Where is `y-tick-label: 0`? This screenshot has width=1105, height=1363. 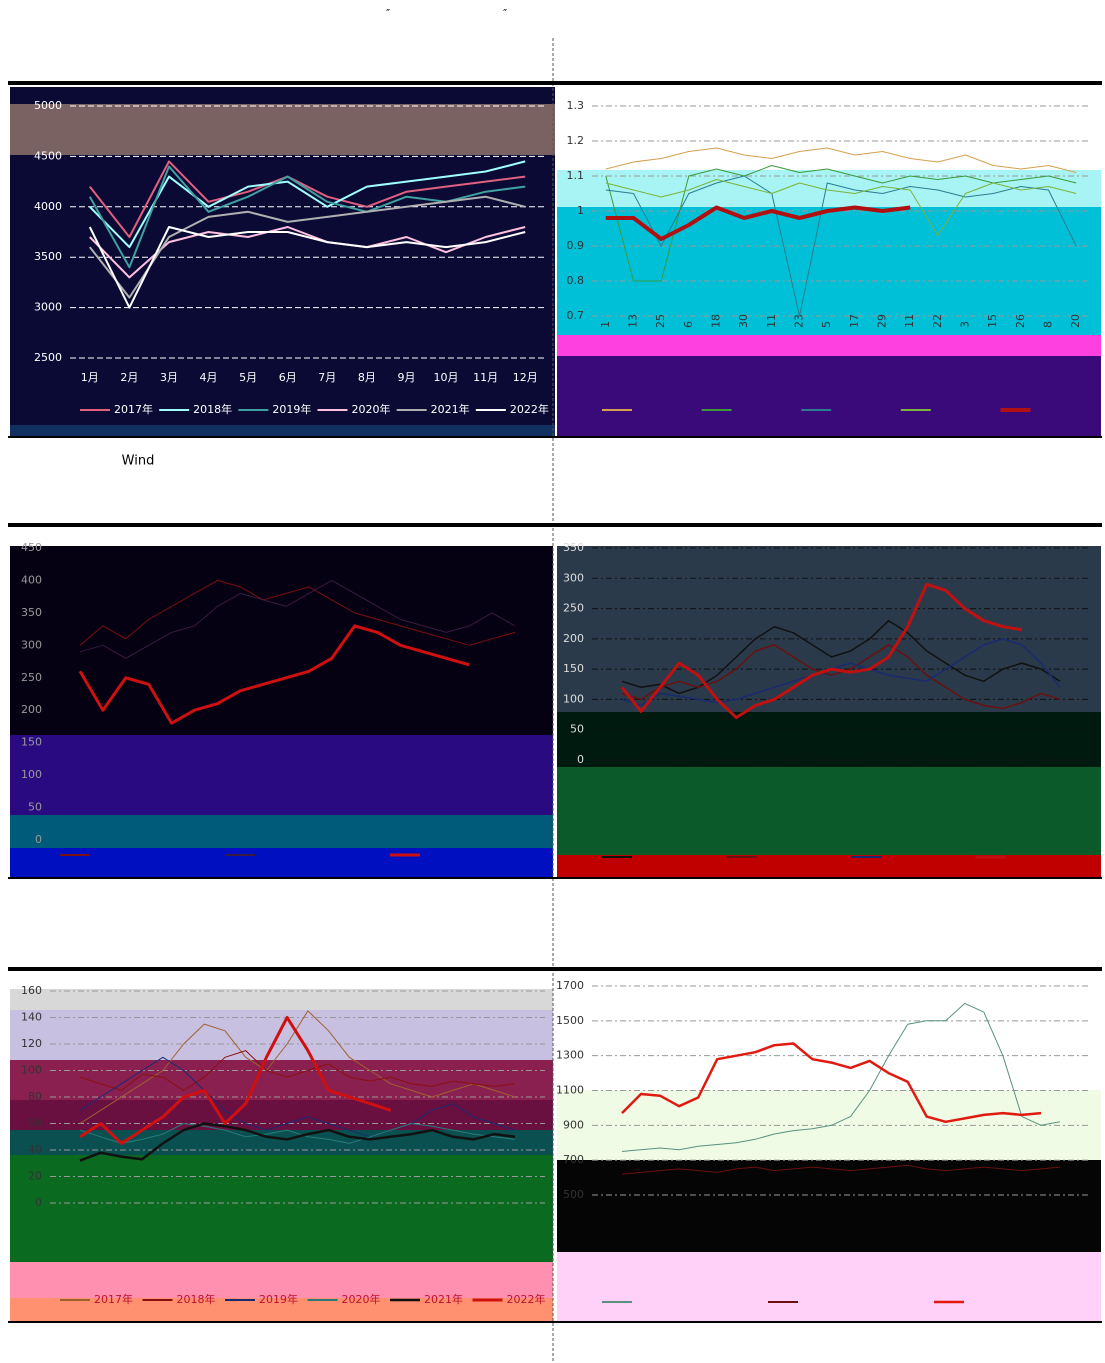 y-tick-label: 0 is located at coordinates (580, 759).